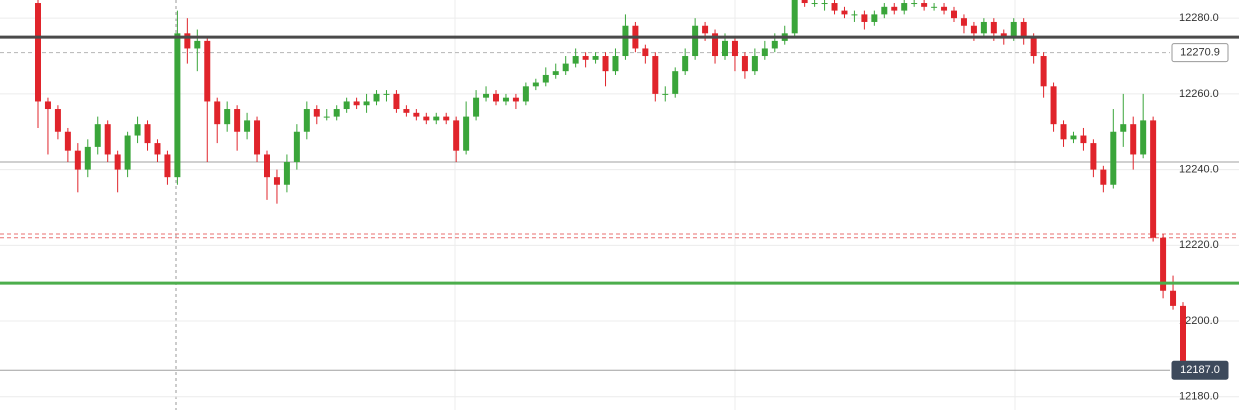 The width and height of the screenshot is (1239, 410). I want to click on y-tick-label: 12220.0, so click(1199, 245).